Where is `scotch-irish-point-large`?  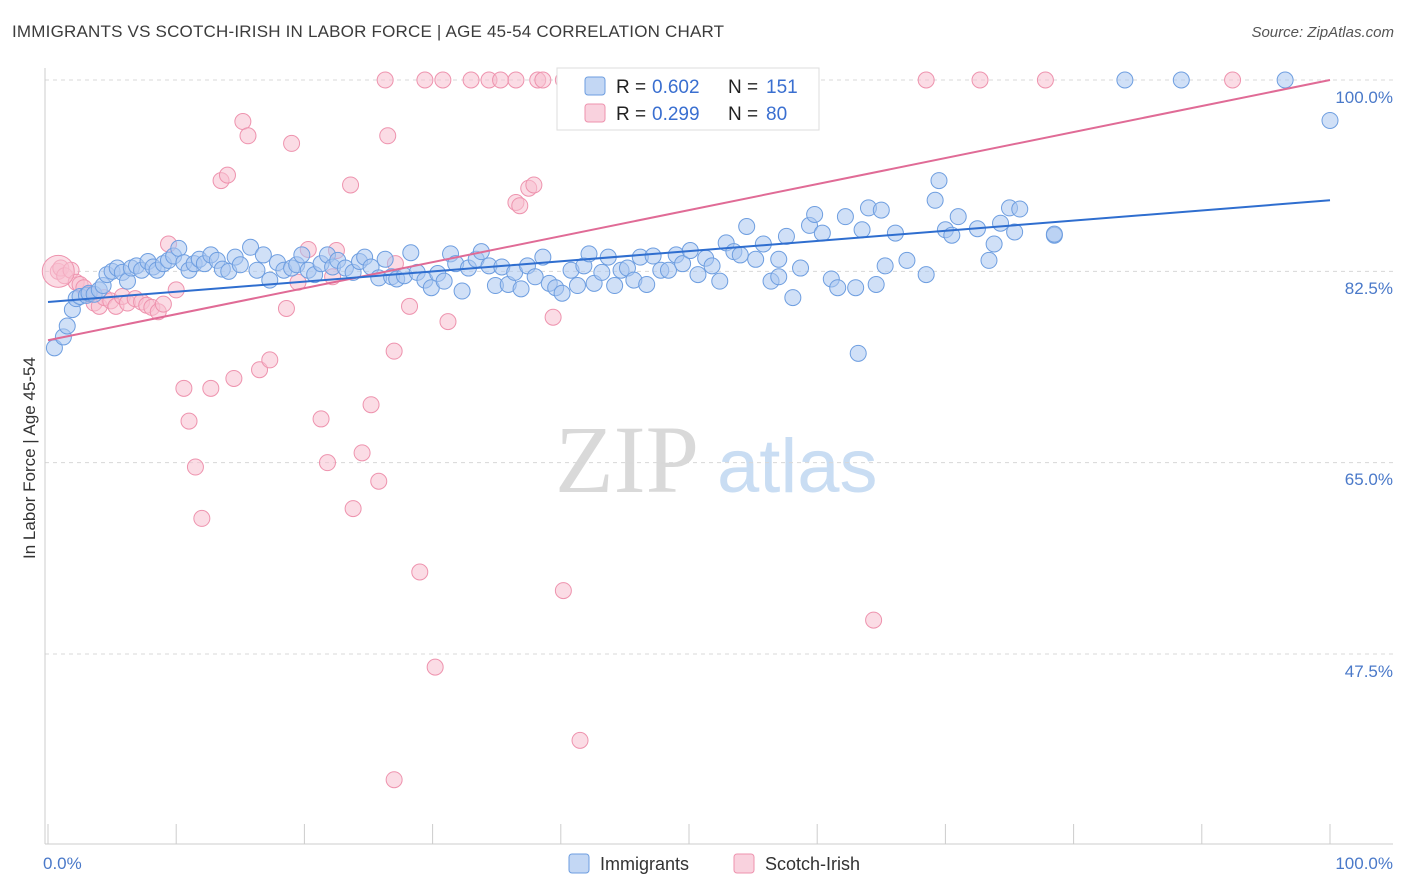
scotch-irish-point-large is located at coordinates (58, 271).